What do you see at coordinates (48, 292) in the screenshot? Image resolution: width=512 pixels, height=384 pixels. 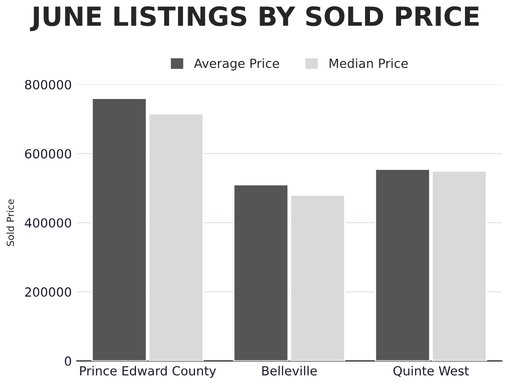 I see `y-tick-label: 200000` at bounding box center [48, 292].